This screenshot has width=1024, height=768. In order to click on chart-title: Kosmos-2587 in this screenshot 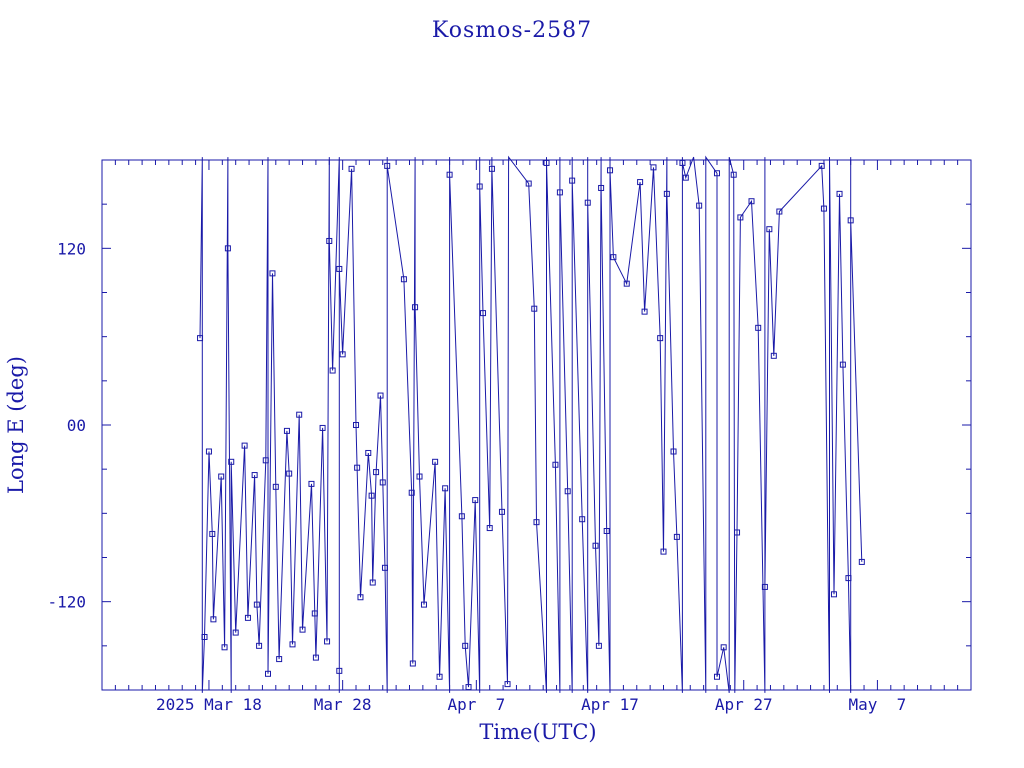, I will do `click(512, 30)`.